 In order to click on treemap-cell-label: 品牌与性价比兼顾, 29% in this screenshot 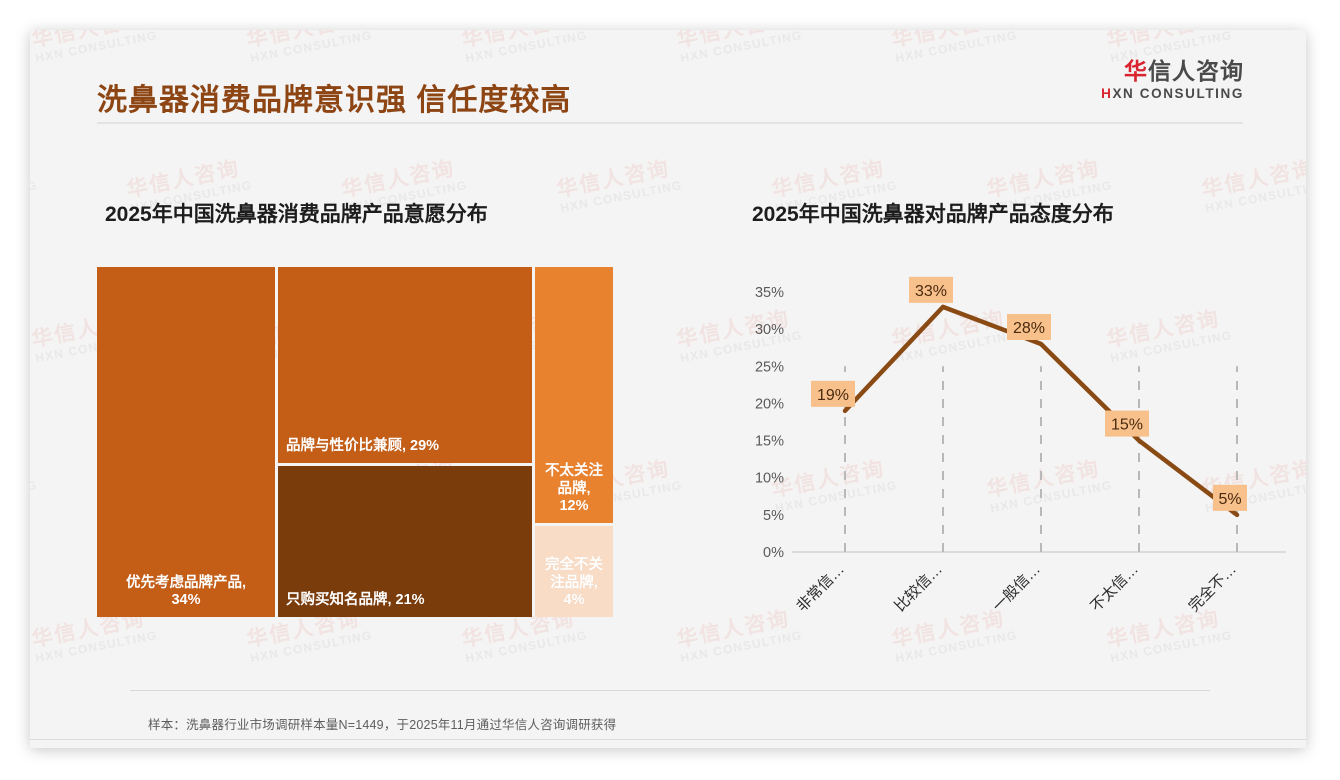, I will do `click(363, 446)`.